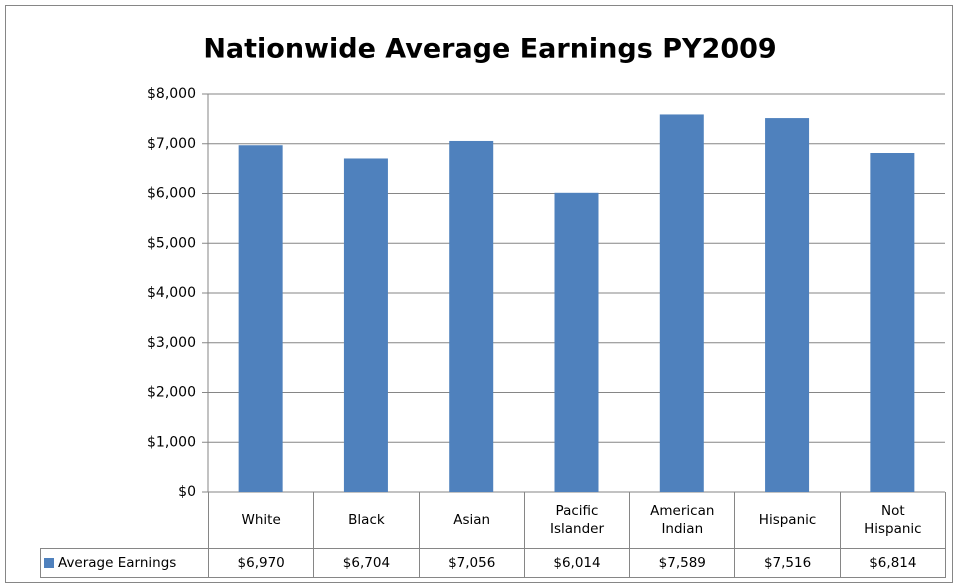 This screenshot has width=960, height=588. Describe the element at coordinates (682, 520) in the screenshot. I see `category-cell: American Indian` at that location.